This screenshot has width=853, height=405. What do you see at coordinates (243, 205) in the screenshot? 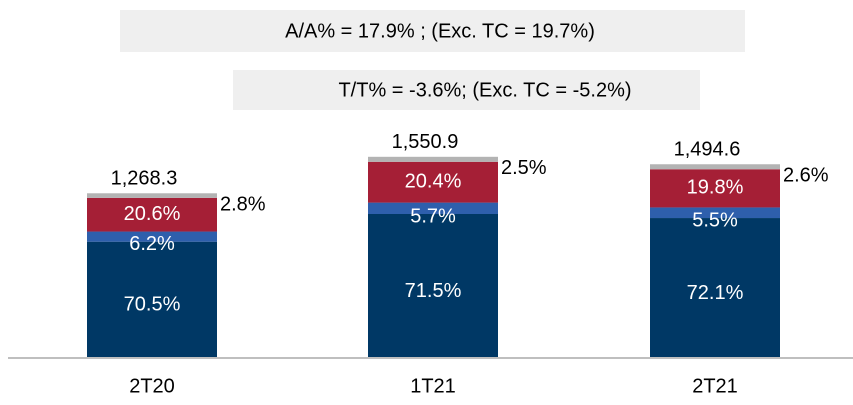
I see `data-label: 2.8%` at bounding box center [243, 205].